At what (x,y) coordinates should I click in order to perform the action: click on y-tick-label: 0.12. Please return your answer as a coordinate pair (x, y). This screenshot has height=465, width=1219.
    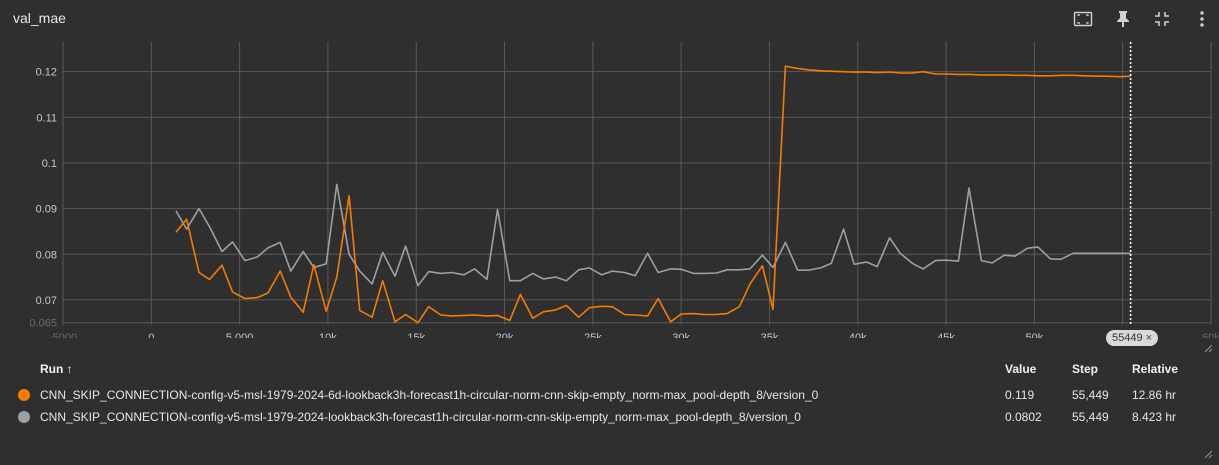
    Looking at the image, I should click on (46, 73).